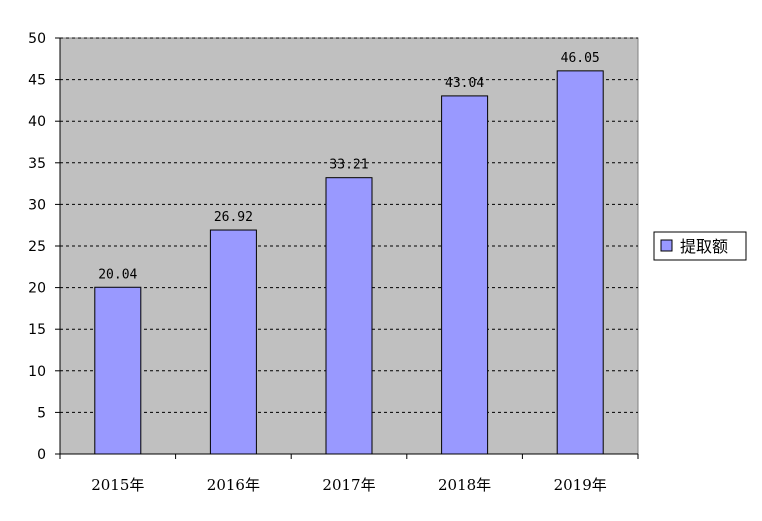 The height and width of the screenshot is (521, 762). I want to click on y-tick-label: 15, so click(37, 330).